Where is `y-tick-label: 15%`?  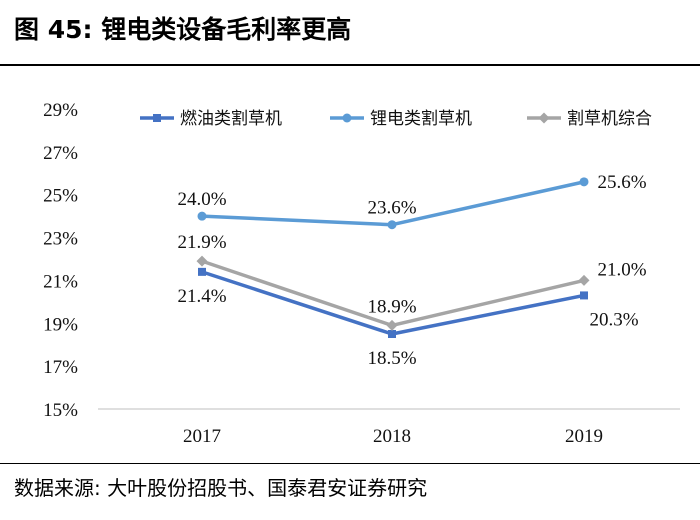
y-tick-label: 15% is located at coordinates (60, 410).